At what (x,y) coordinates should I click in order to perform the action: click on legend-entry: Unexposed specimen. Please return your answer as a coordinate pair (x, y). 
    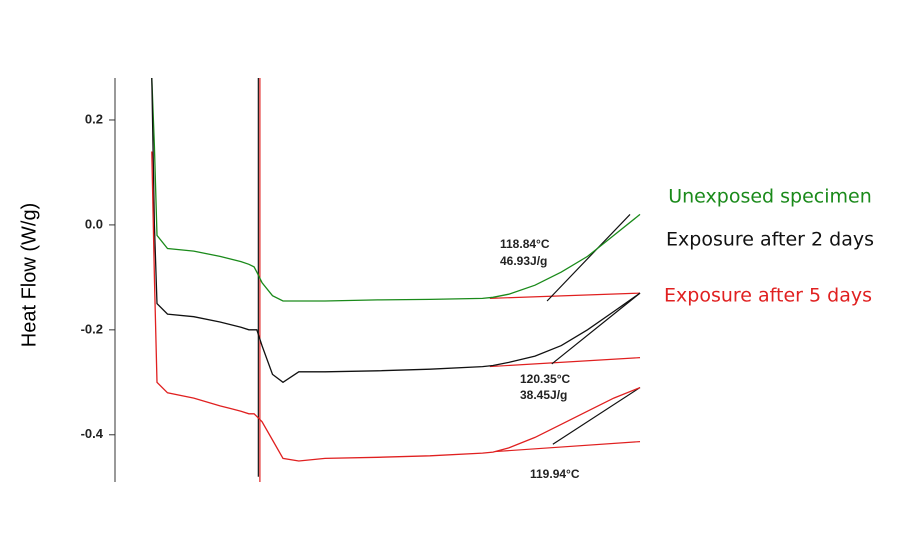
    Looking at the image, I should click on (770, 197).